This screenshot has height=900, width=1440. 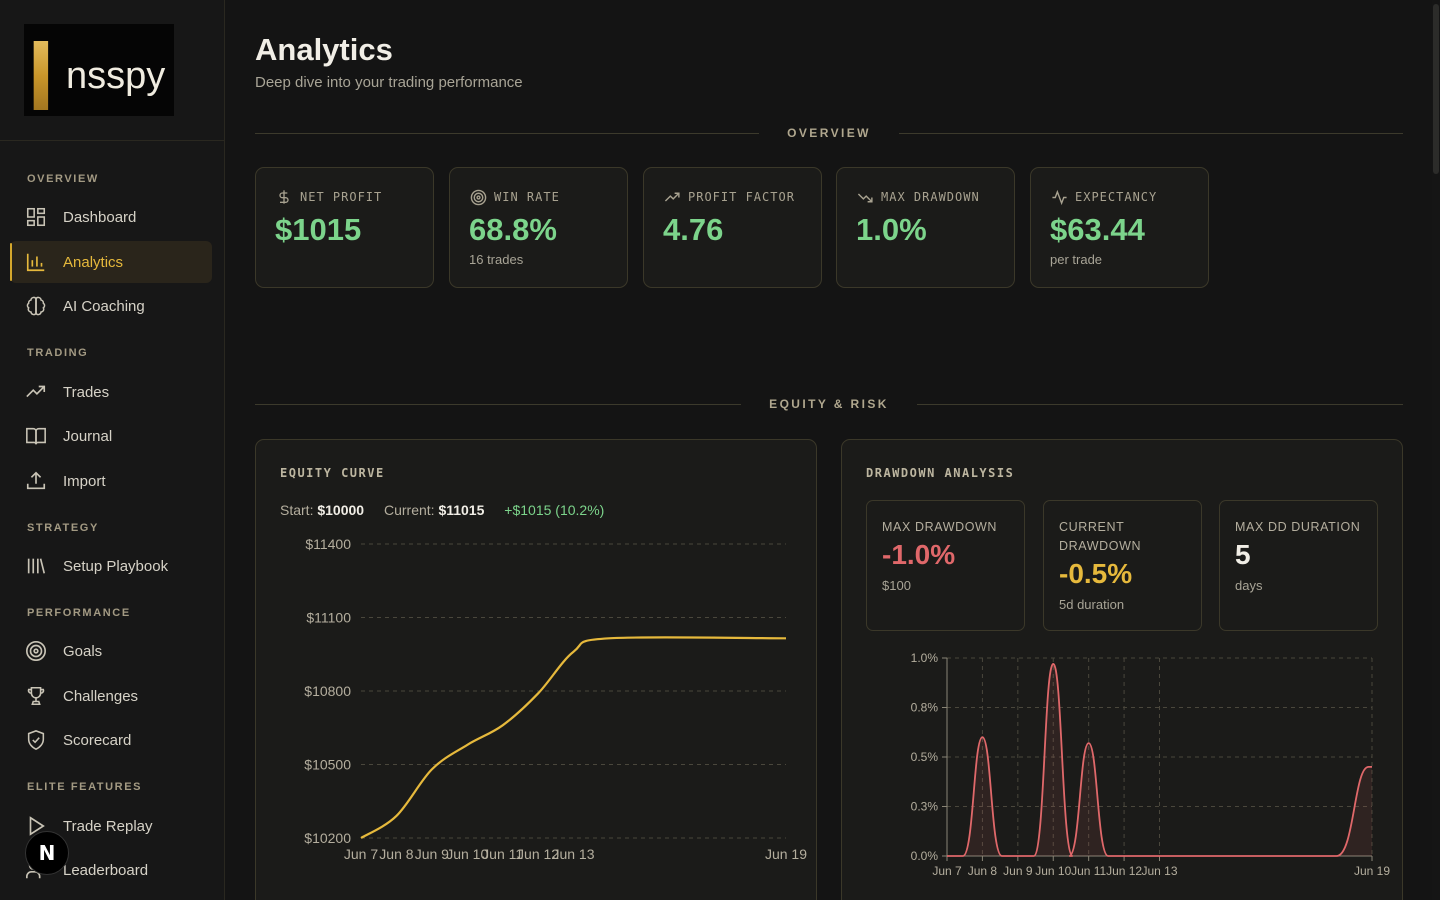 What do you see at coordinates (554, 510) in the screenshot?
I see `gain-value: +$1015 (10.2%)` at bounding box center [554, 510].